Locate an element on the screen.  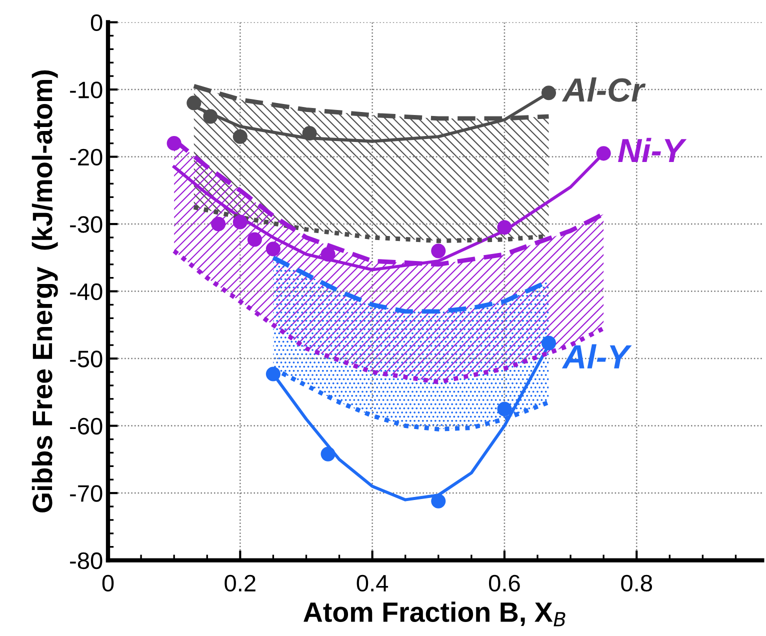
x-tick-label: 0.6 is located at coordinates (504, 583).